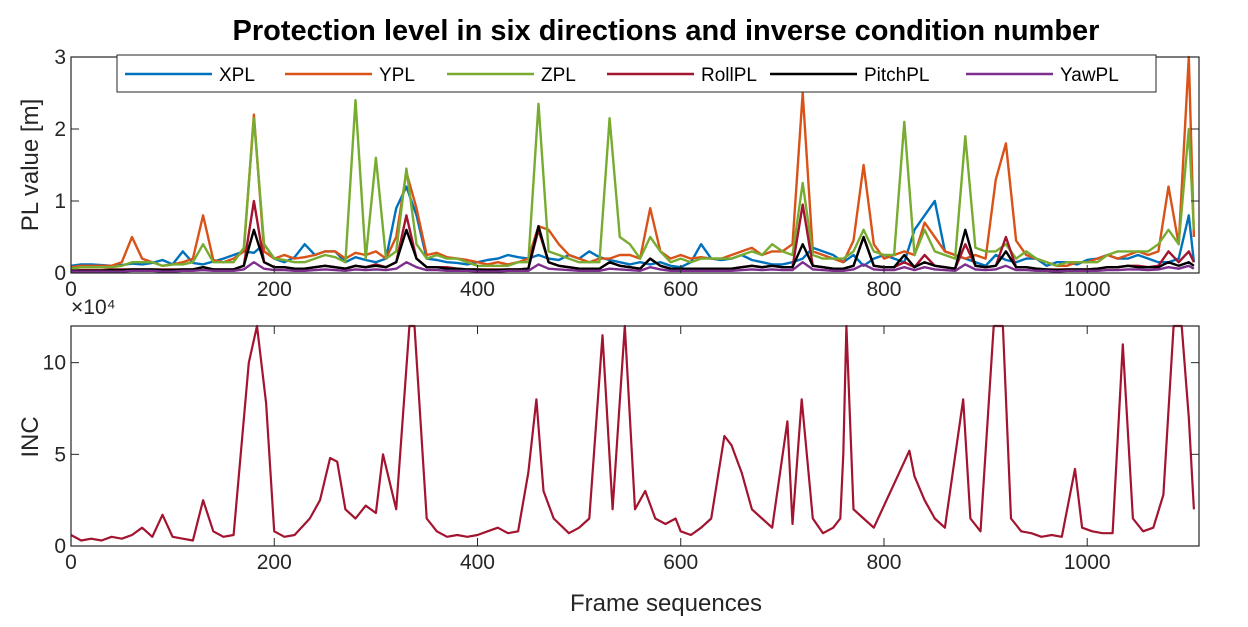 This screenshot has width=1248, height=627. What do you see at coordinates (680, 562) in the screenshot?
I see `bottom-x-tick-label: 600` at bounding box center [680, 562].